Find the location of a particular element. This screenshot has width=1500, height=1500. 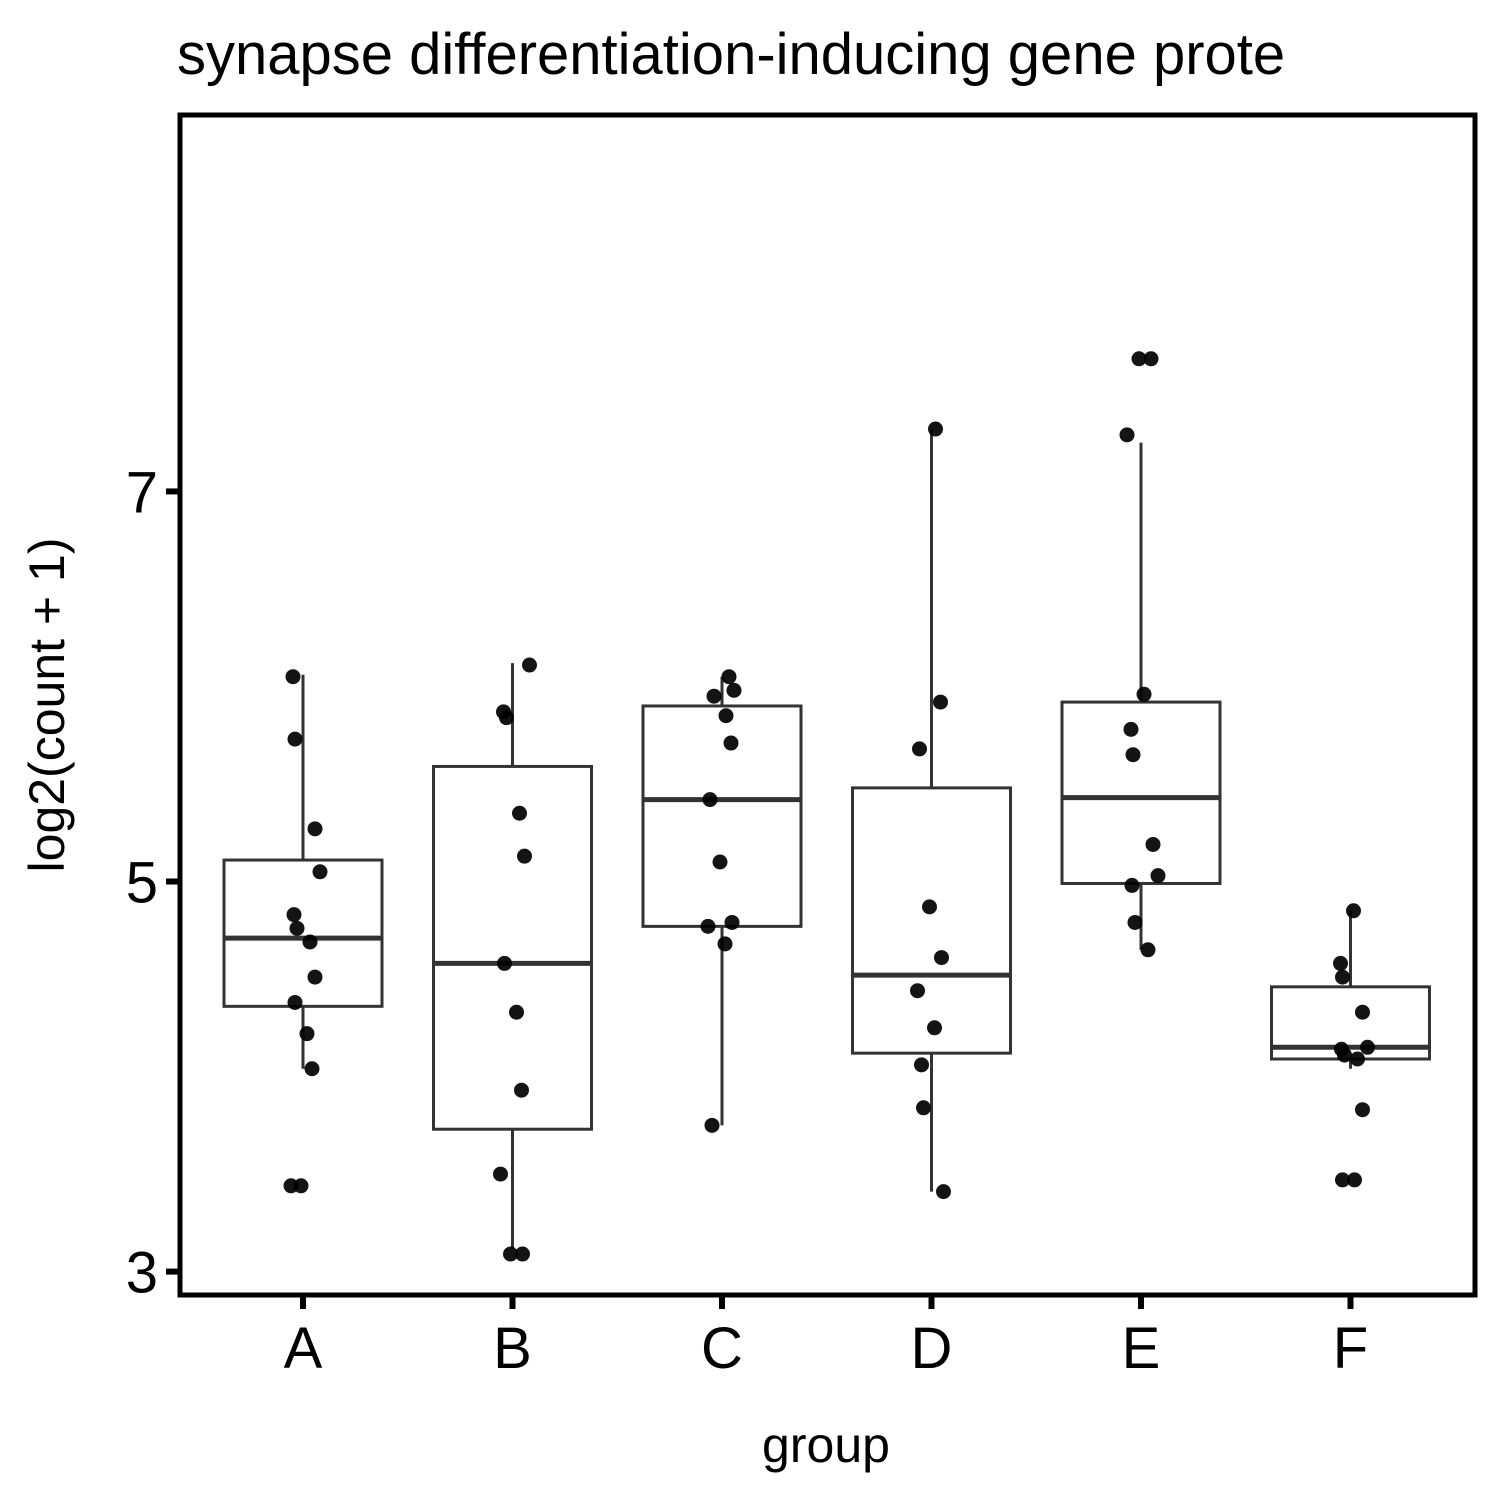

box-D is located at coordinates (931, 810).